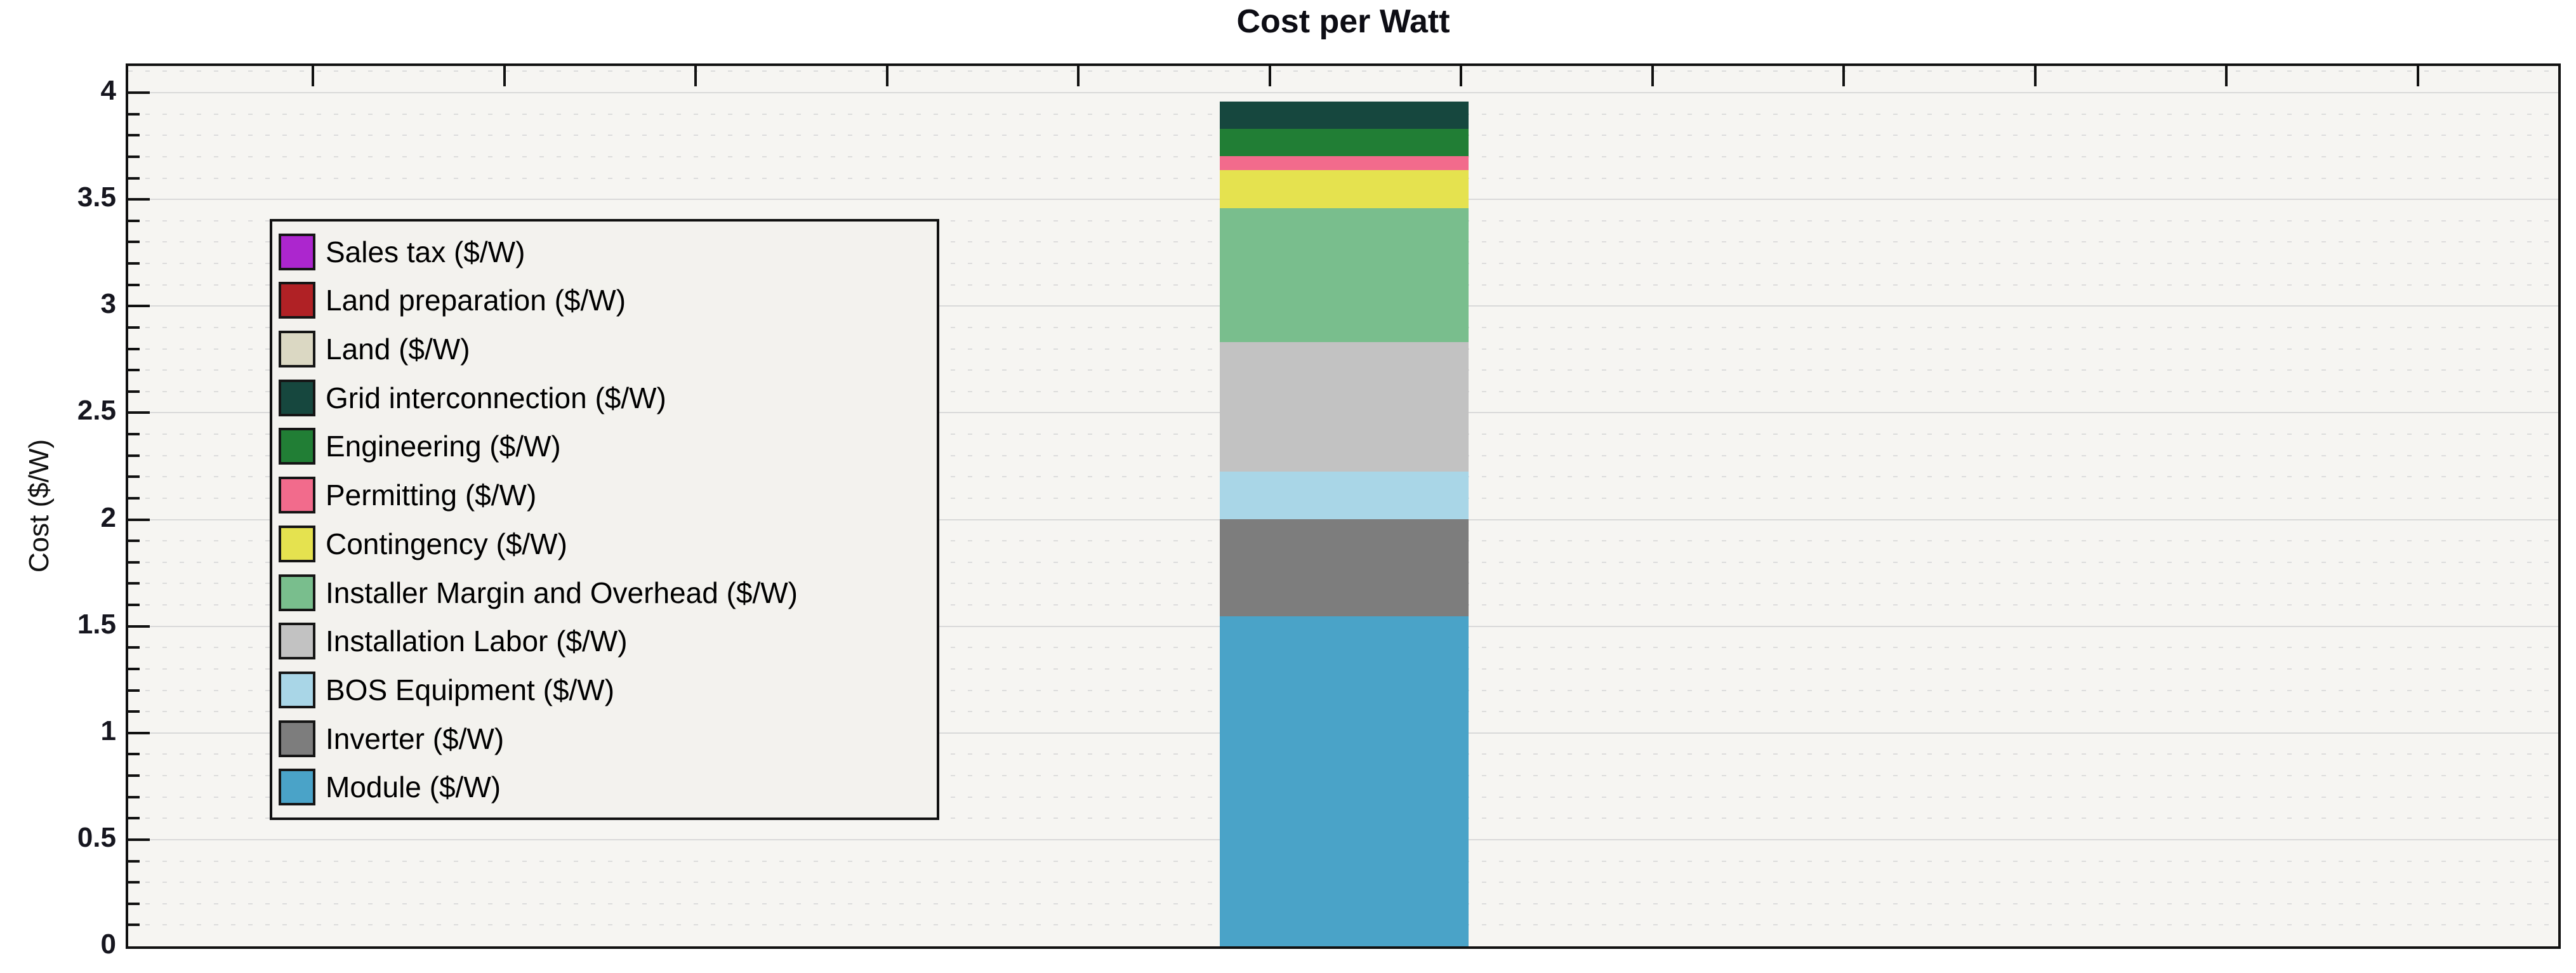 The height and width of the screenshot is (973, 2576). I want to click on gridline-minor, so click(1343, 71).